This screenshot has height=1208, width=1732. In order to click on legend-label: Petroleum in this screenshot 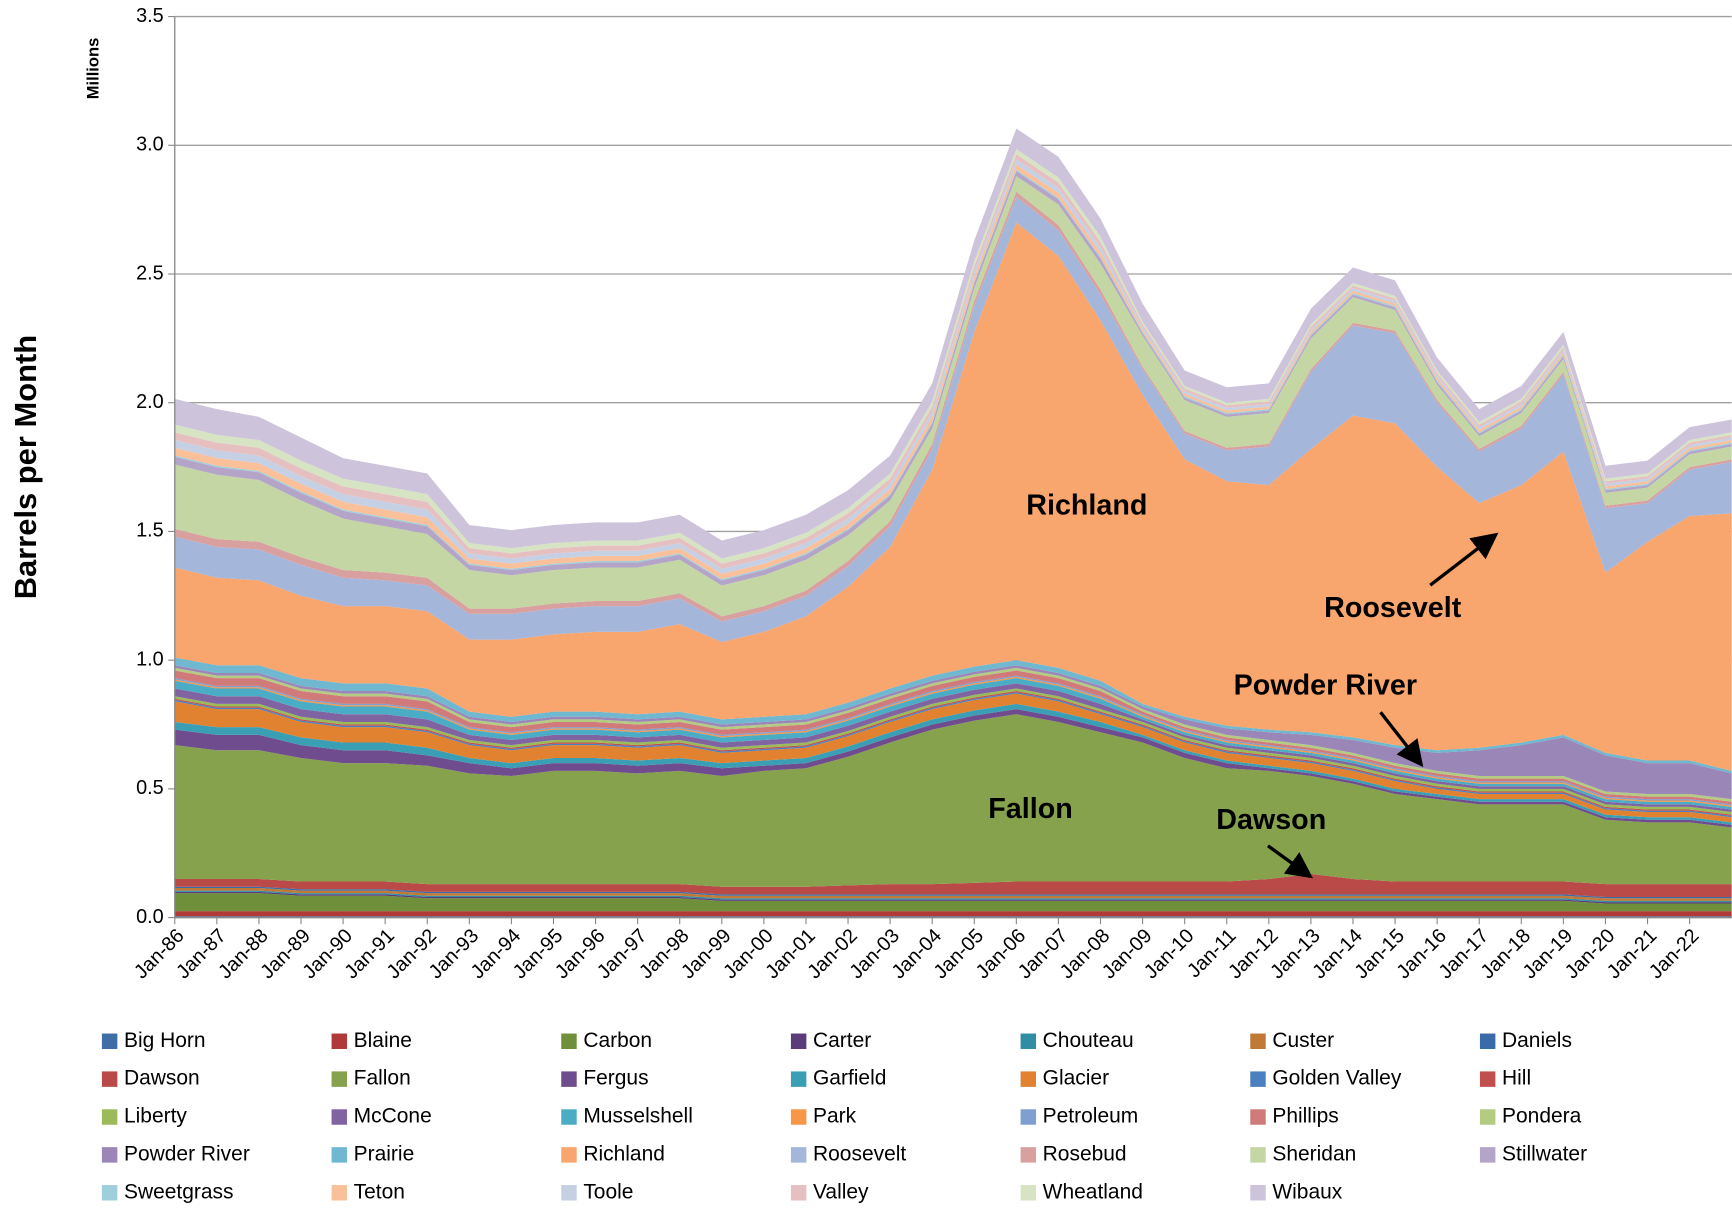, I will do `click(1091, 1116)`.